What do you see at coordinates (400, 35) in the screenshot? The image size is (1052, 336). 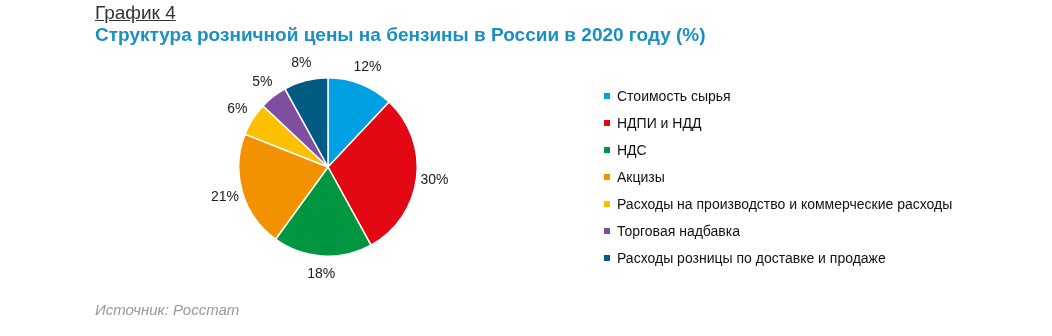 I see `chart-subtitle: Структура розничной цены на бензины в России в 2020 году (%)` at bounding box center [400, 35].